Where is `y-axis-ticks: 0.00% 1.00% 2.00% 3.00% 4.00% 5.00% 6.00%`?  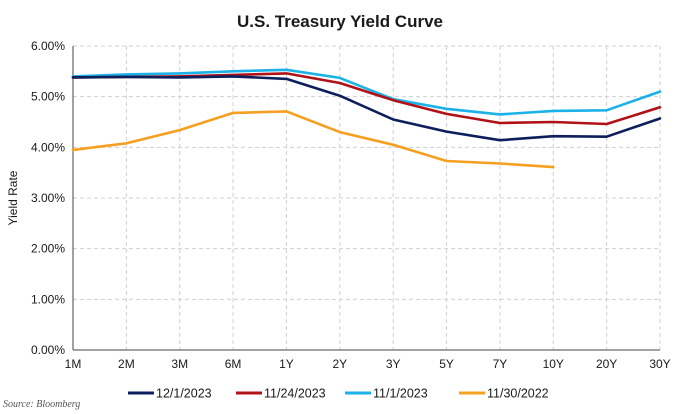 y-axis-ticks: 0.00% 1.00% 2.00% 3.00% 4.00% 5.00% 6.00% is located at coordinates (48, 198).